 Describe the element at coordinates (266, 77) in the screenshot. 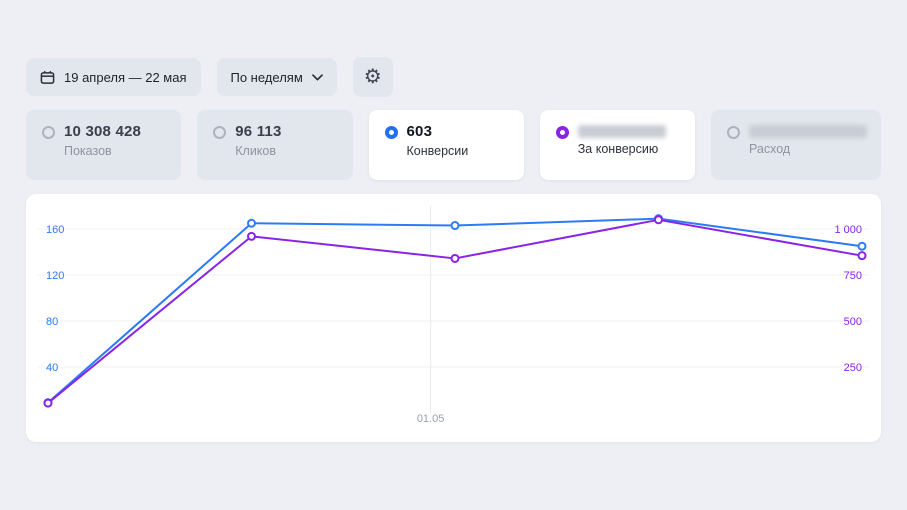

I see `granularity-label: По неделям` at that location.